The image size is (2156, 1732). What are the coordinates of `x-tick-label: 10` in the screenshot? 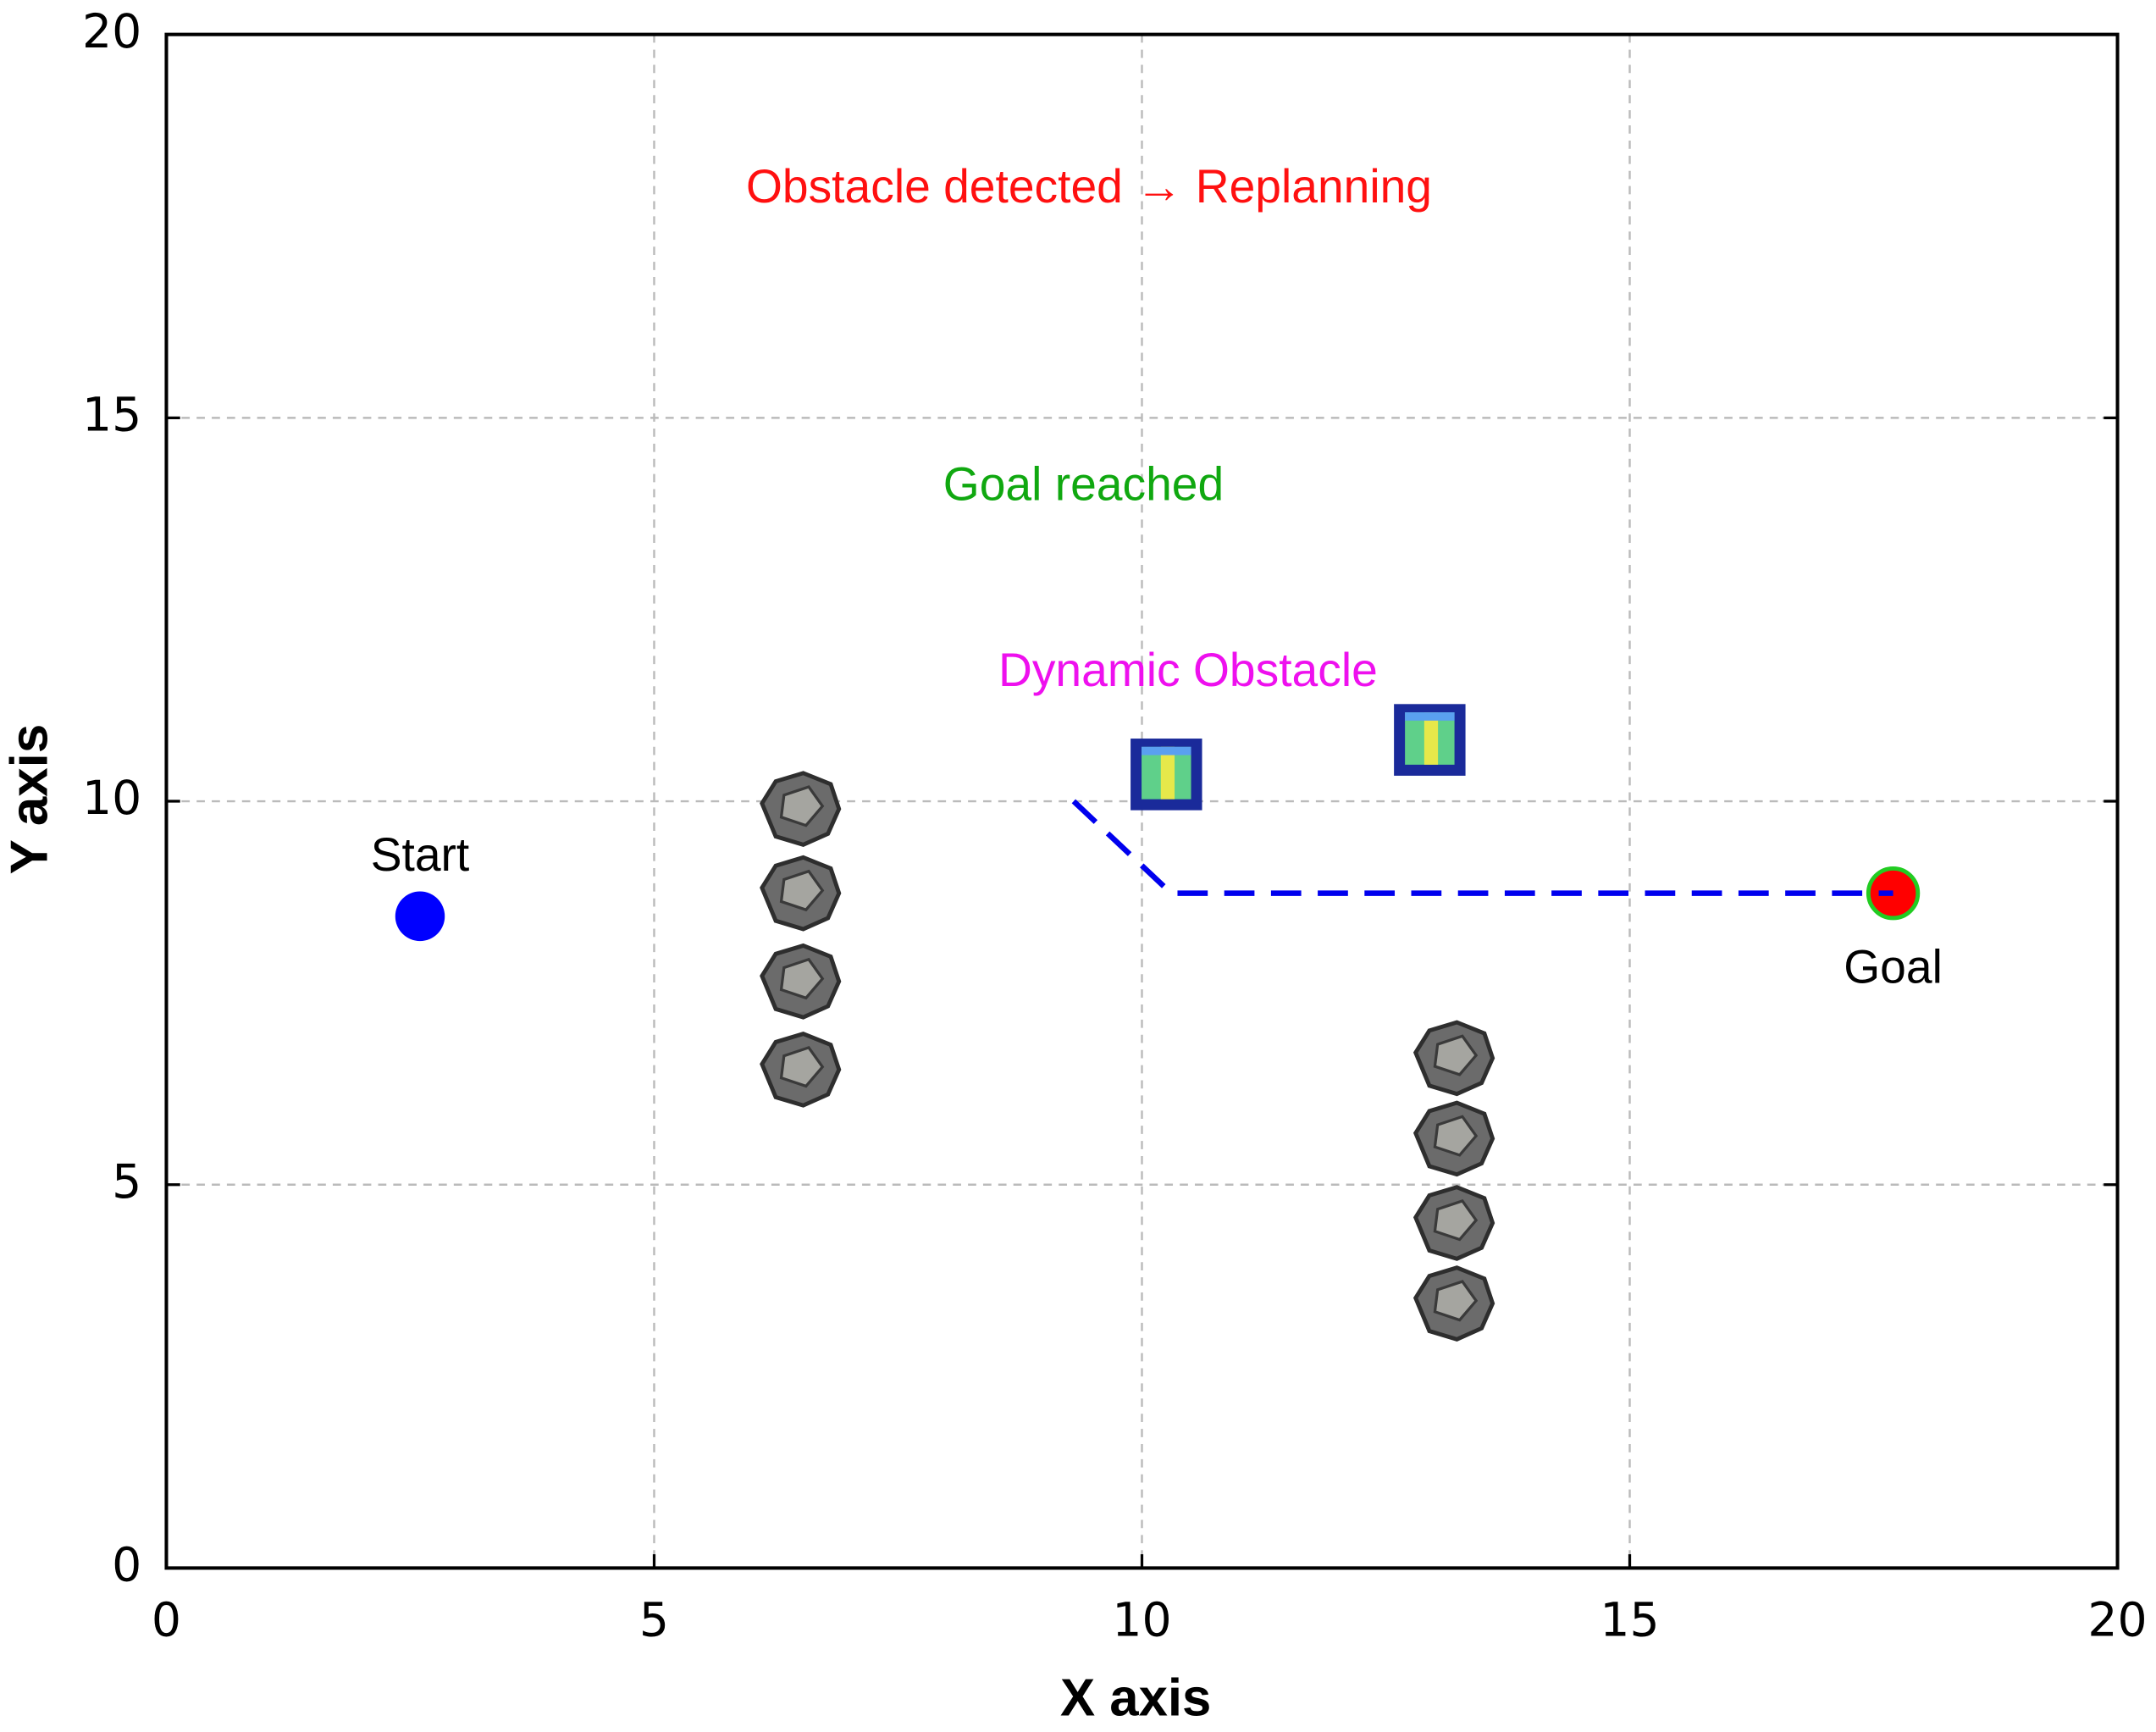 It's located at (1141, 1621).